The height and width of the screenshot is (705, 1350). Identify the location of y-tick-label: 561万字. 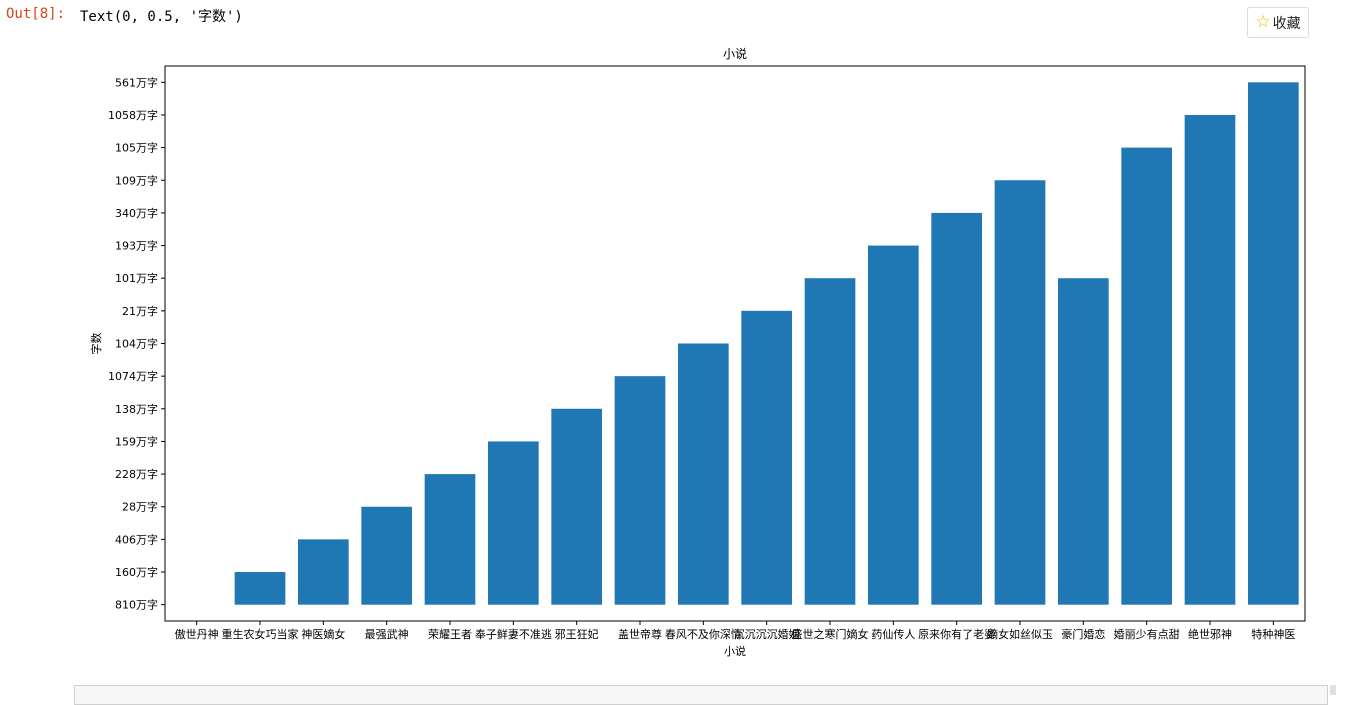
(136, 82).